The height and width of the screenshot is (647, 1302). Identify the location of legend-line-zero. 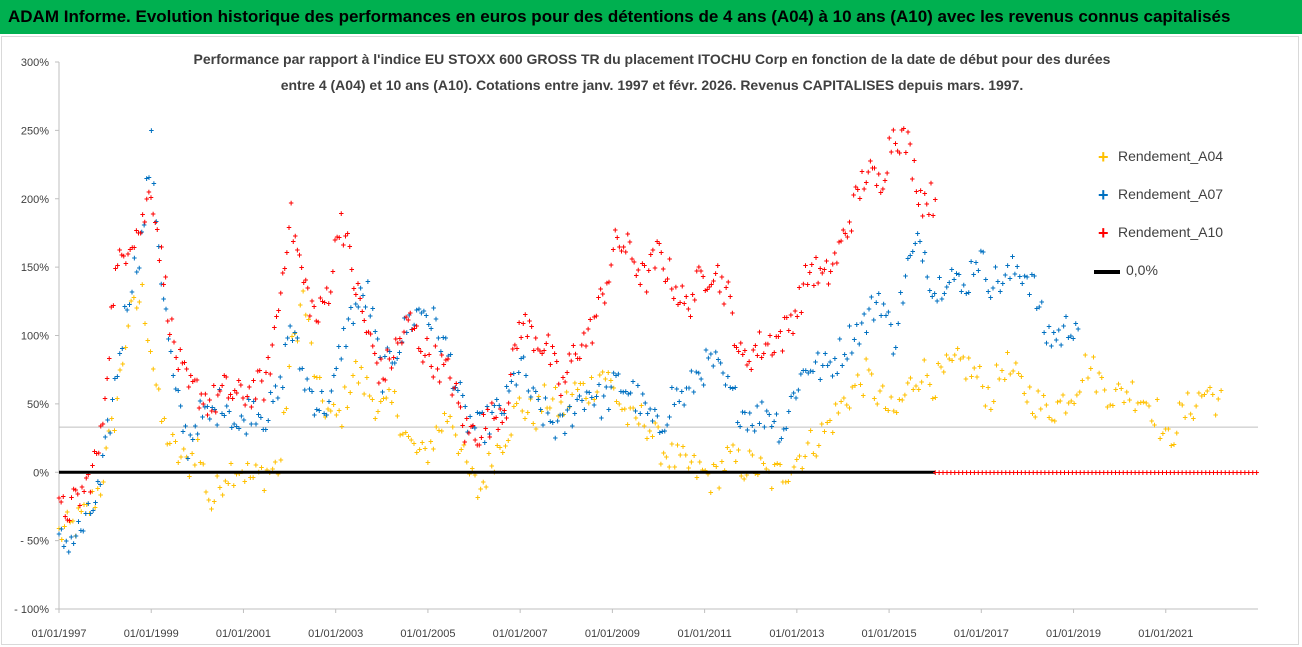
(1107, 272).